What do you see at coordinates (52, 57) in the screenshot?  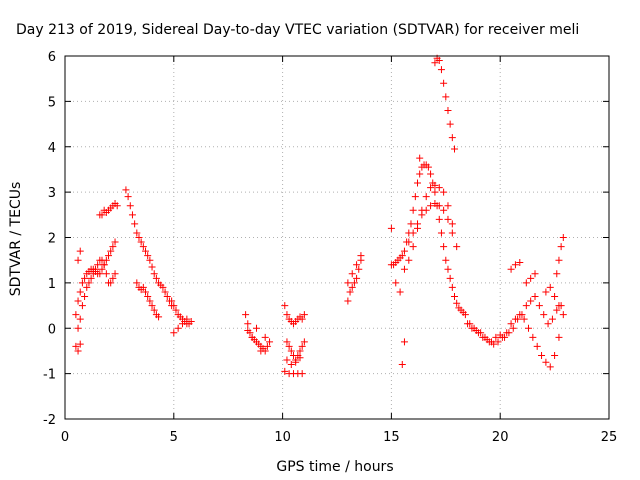 I see `y-tick-label: 6` at bounding box center [52, 57].